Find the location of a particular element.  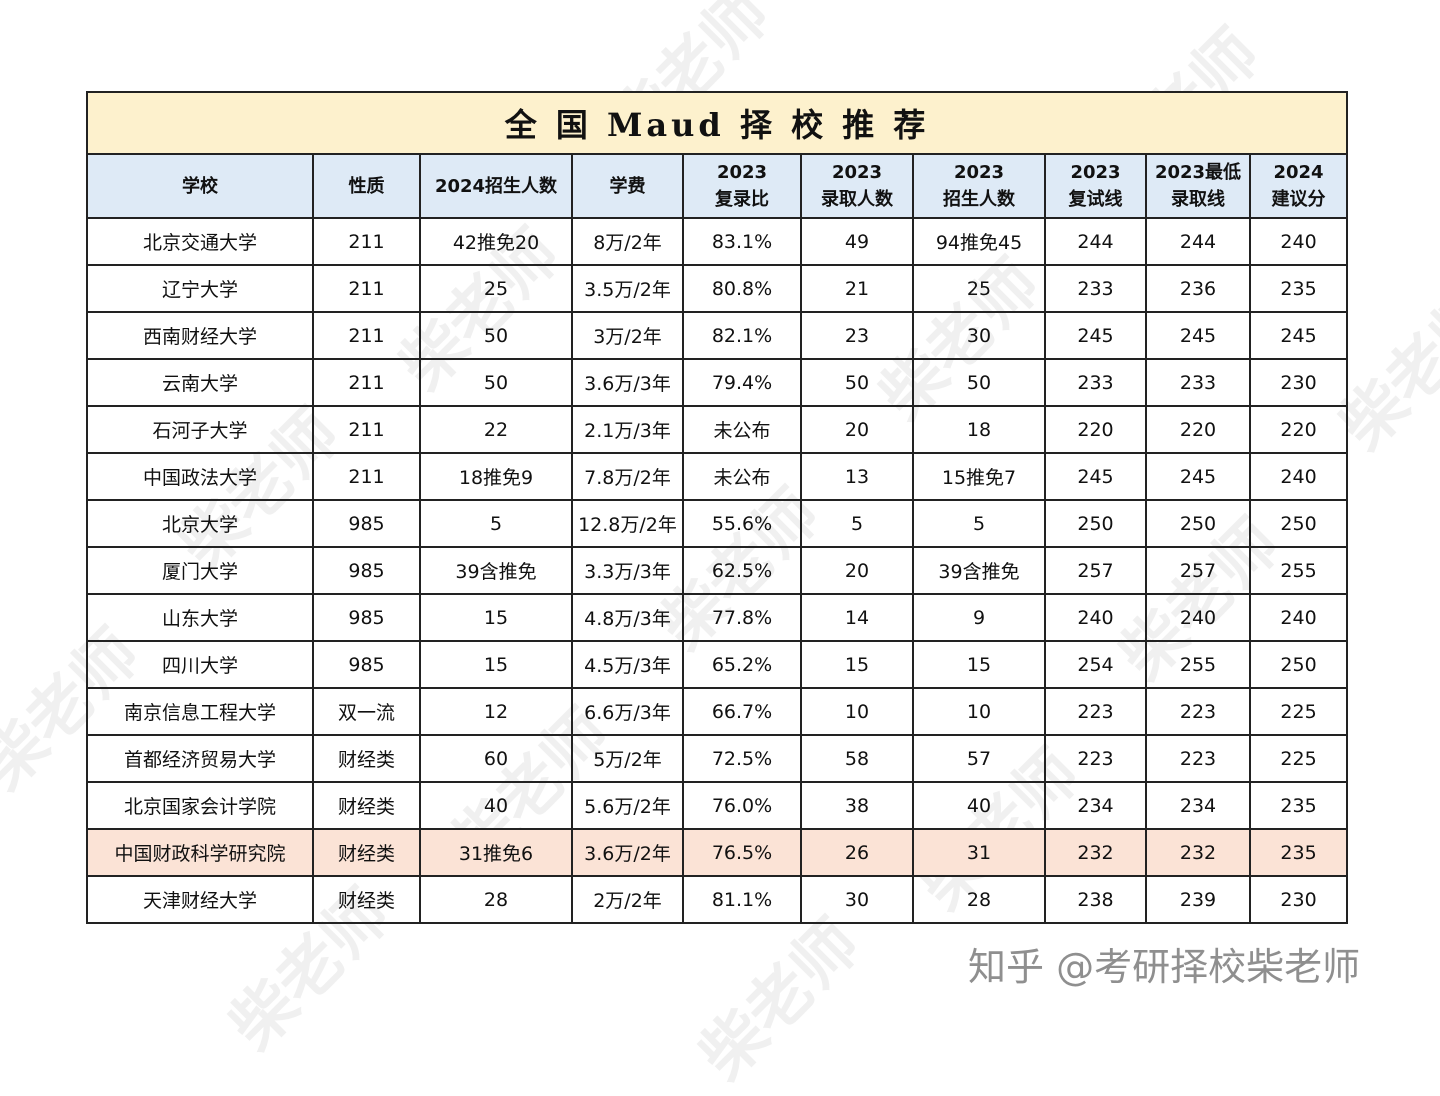

table-cell: 82.1% is located at coordinates (742, 335).